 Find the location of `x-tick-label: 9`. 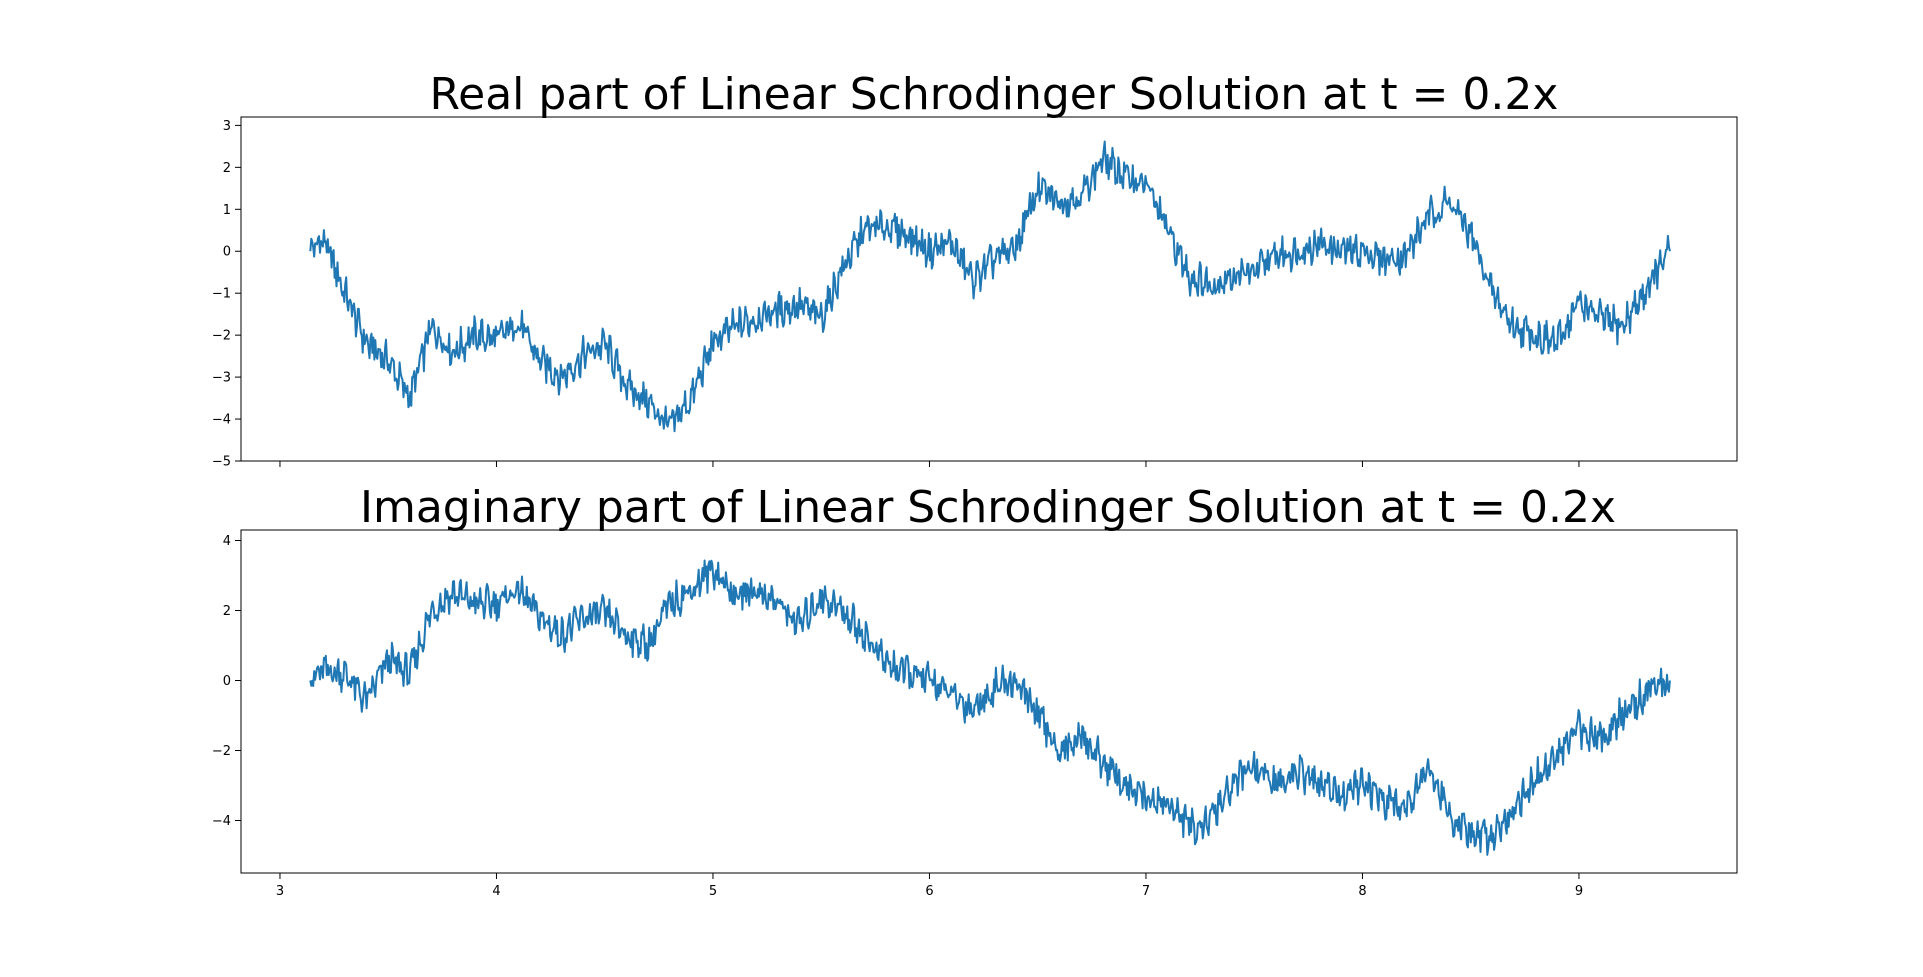

x-tick-label: 9 is located at coordinates (1579, 891).